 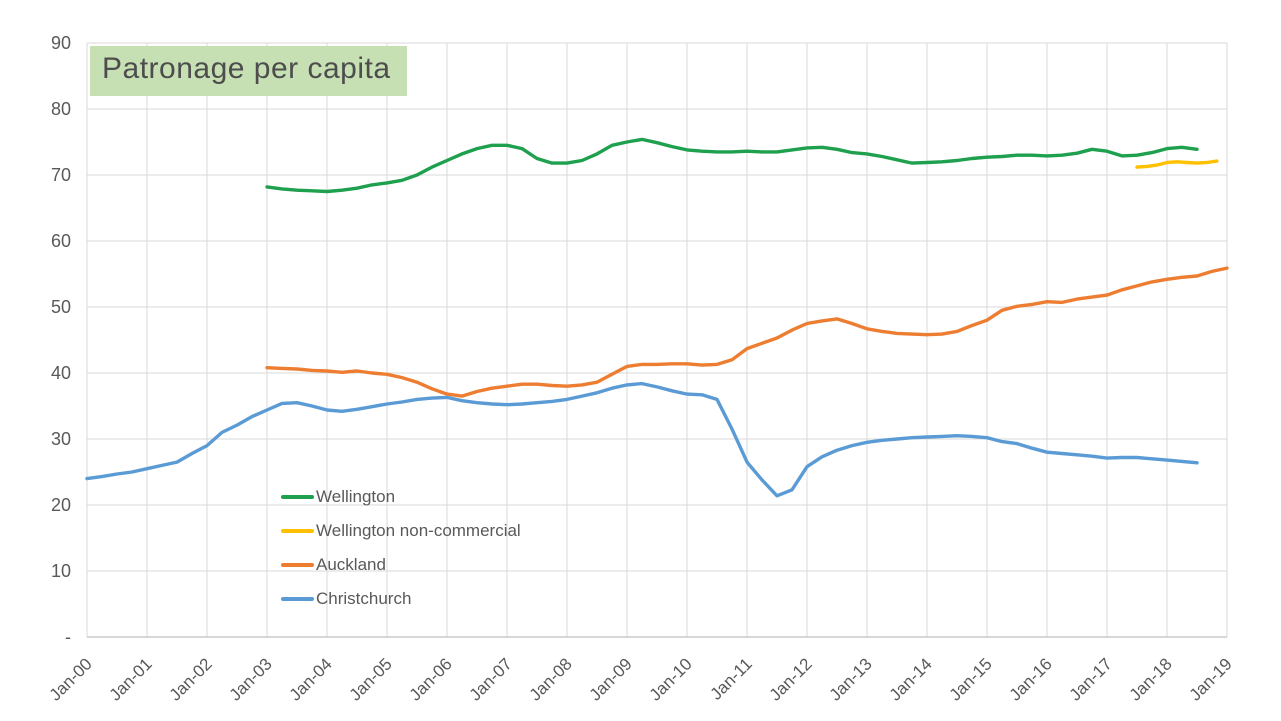 I want to click on legend-item-wellington: Wellington, so click(x=401, y=497).